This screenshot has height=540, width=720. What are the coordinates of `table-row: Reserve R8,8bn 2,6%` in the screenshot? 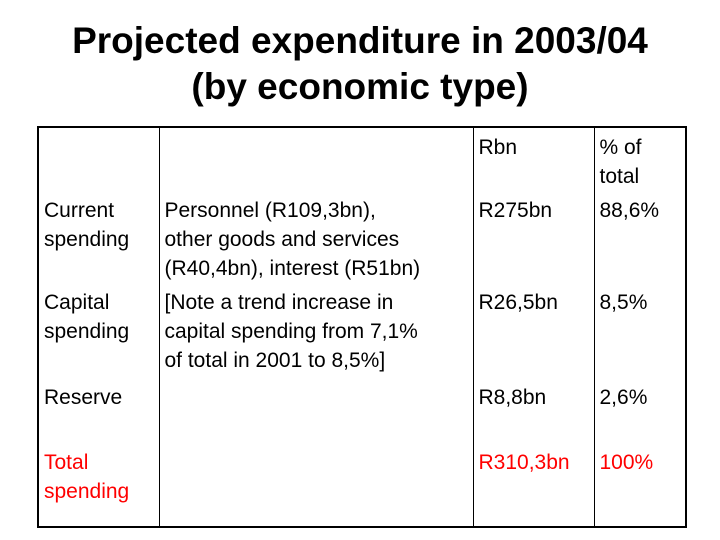 It's located at (362, 410).